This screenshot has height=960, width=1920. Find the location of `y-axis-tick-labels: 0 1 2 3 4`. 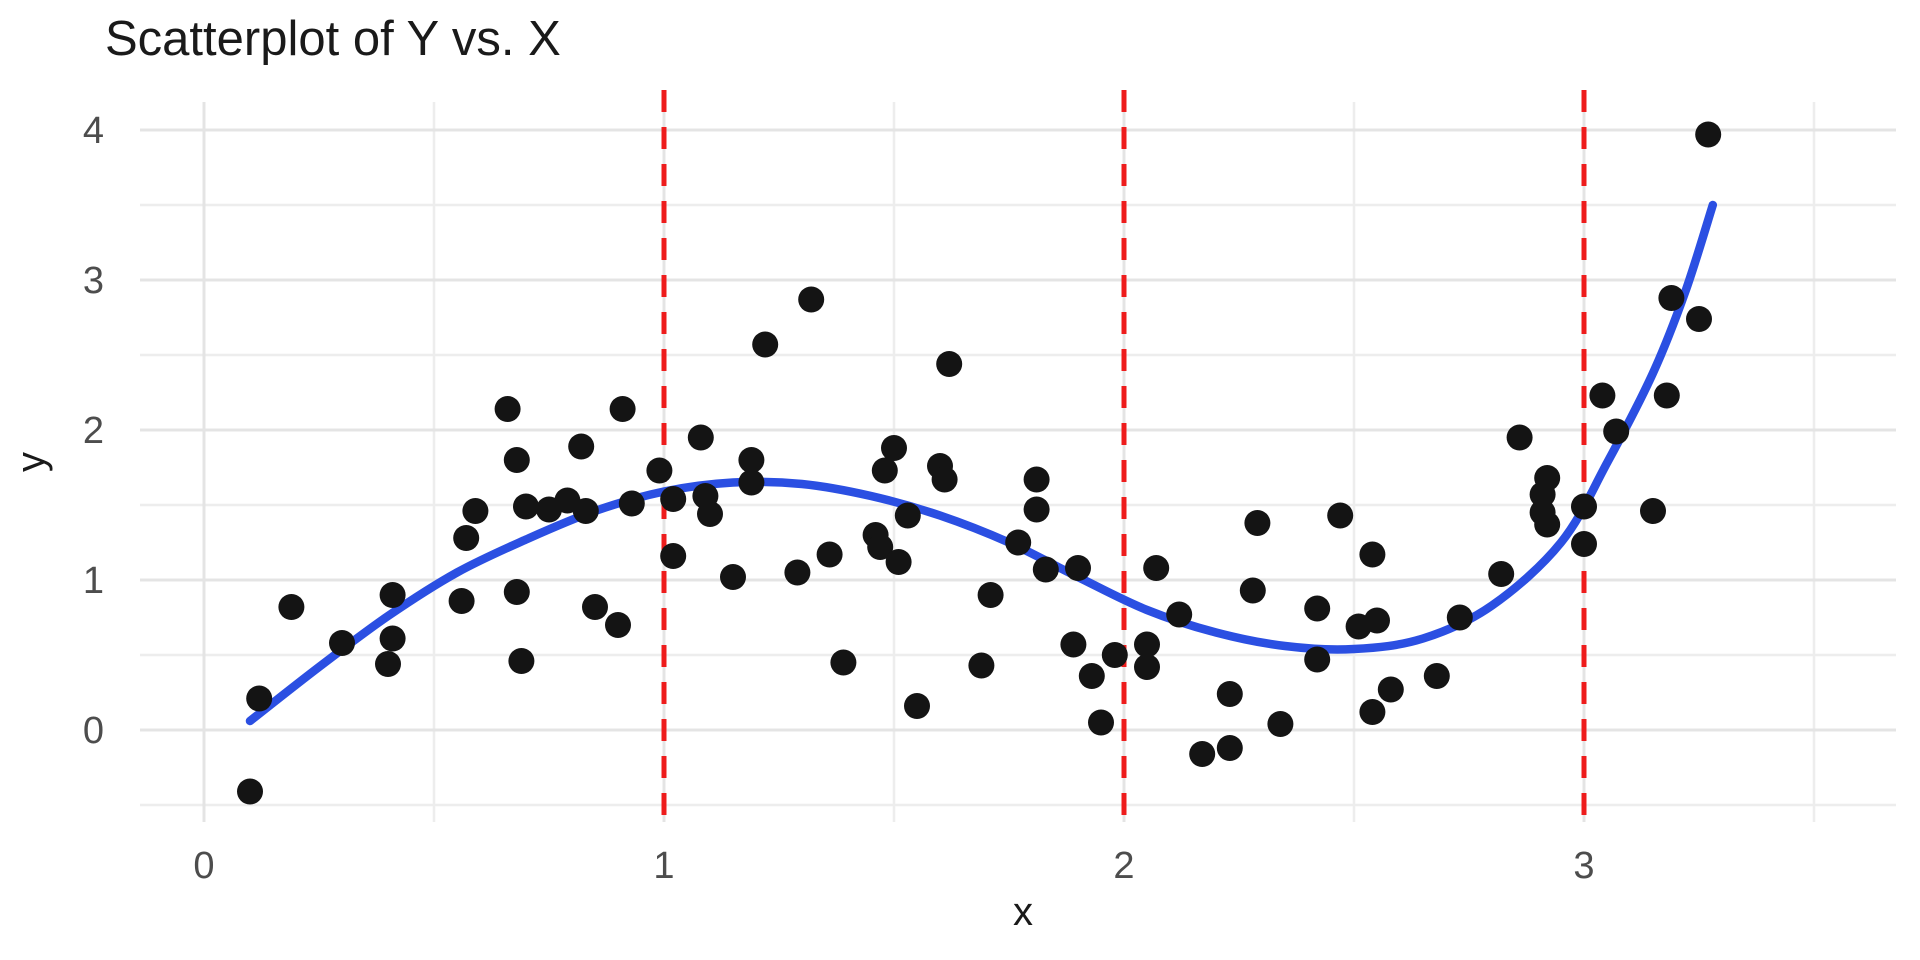

y-axis-tick-labels: 0 1 2 3 4 is located at coordinates (93, 431).